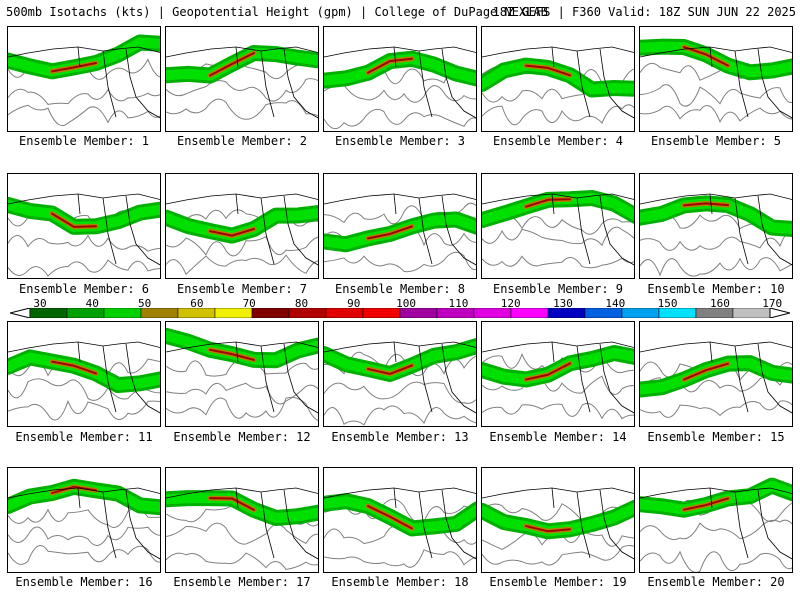 Image resolution: width=800 pixels, height=600 pixels. Describe the element at coordinates (400, 289) in the screenshot. I see `ensemble-member-caption: Ensemble Member: 8` at that location.